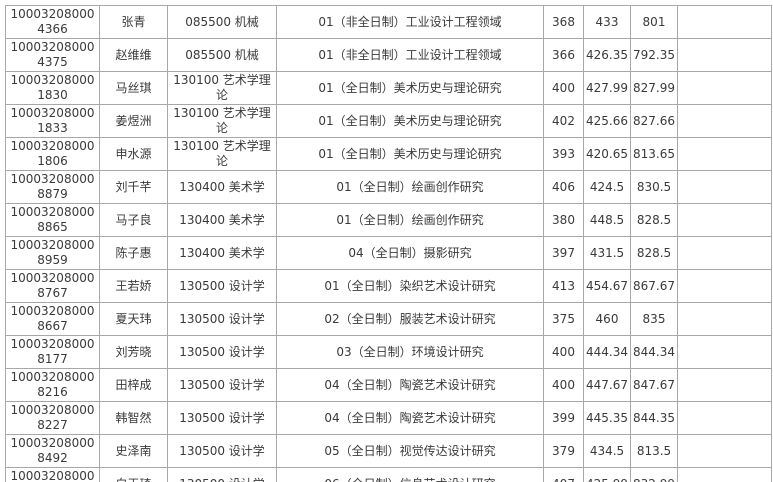 The height and width of the screenshot is (482, 773). What do you see at coordinates (133, 121) in the screenshot?
I see `candidate-name-cell: 姜煜洲` at bounding box center [133, 121].